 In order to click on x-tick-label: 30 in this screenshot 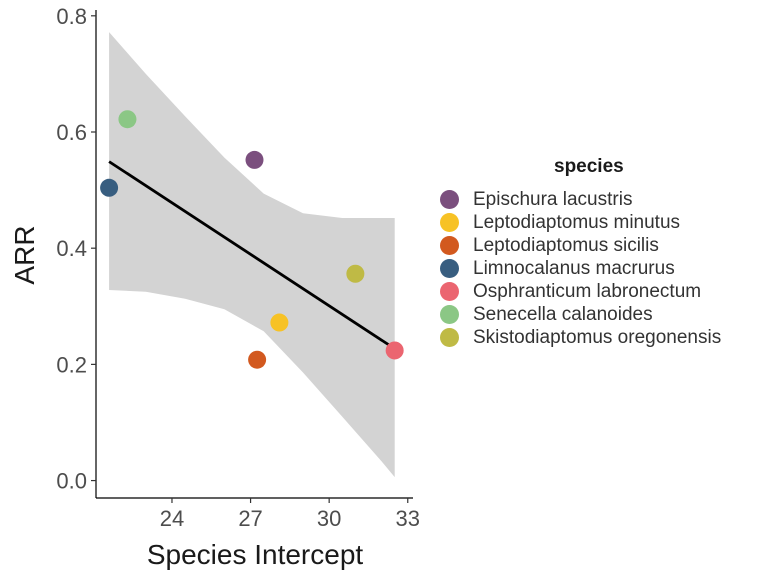, I will do `click(329, 518)`.